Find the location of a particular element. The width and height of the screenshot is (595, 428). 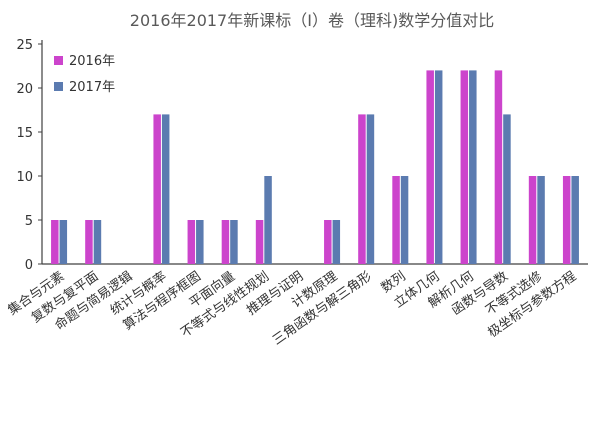

y-tick-label: 15 is located at coordinates (24, 133).